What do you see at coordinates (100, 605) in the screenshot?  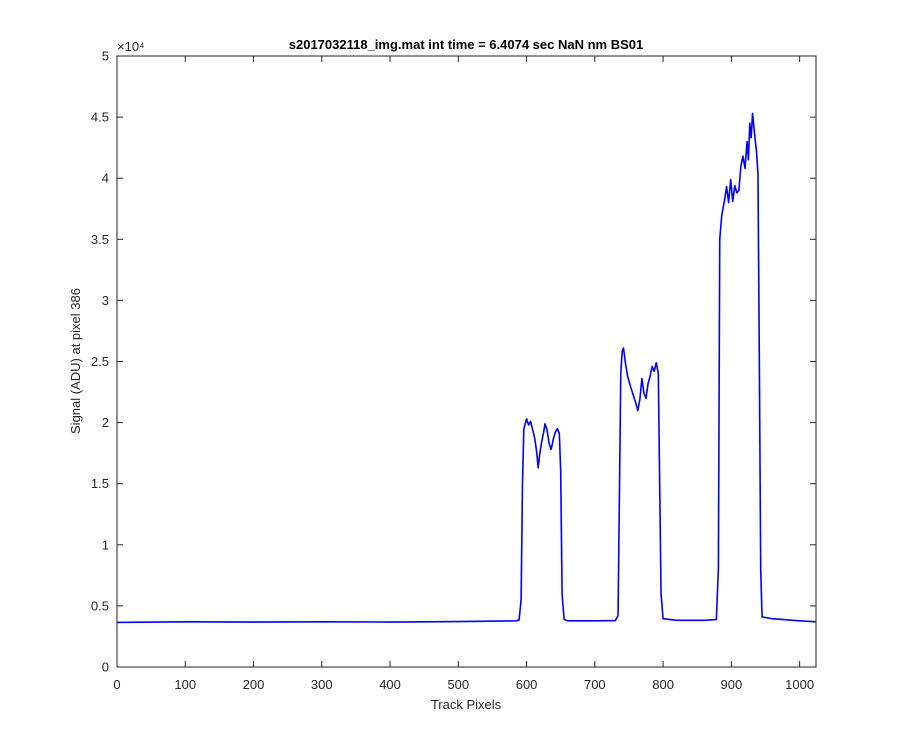 I see `y-tick-label: 0.5` at bounding box center [100, 605].